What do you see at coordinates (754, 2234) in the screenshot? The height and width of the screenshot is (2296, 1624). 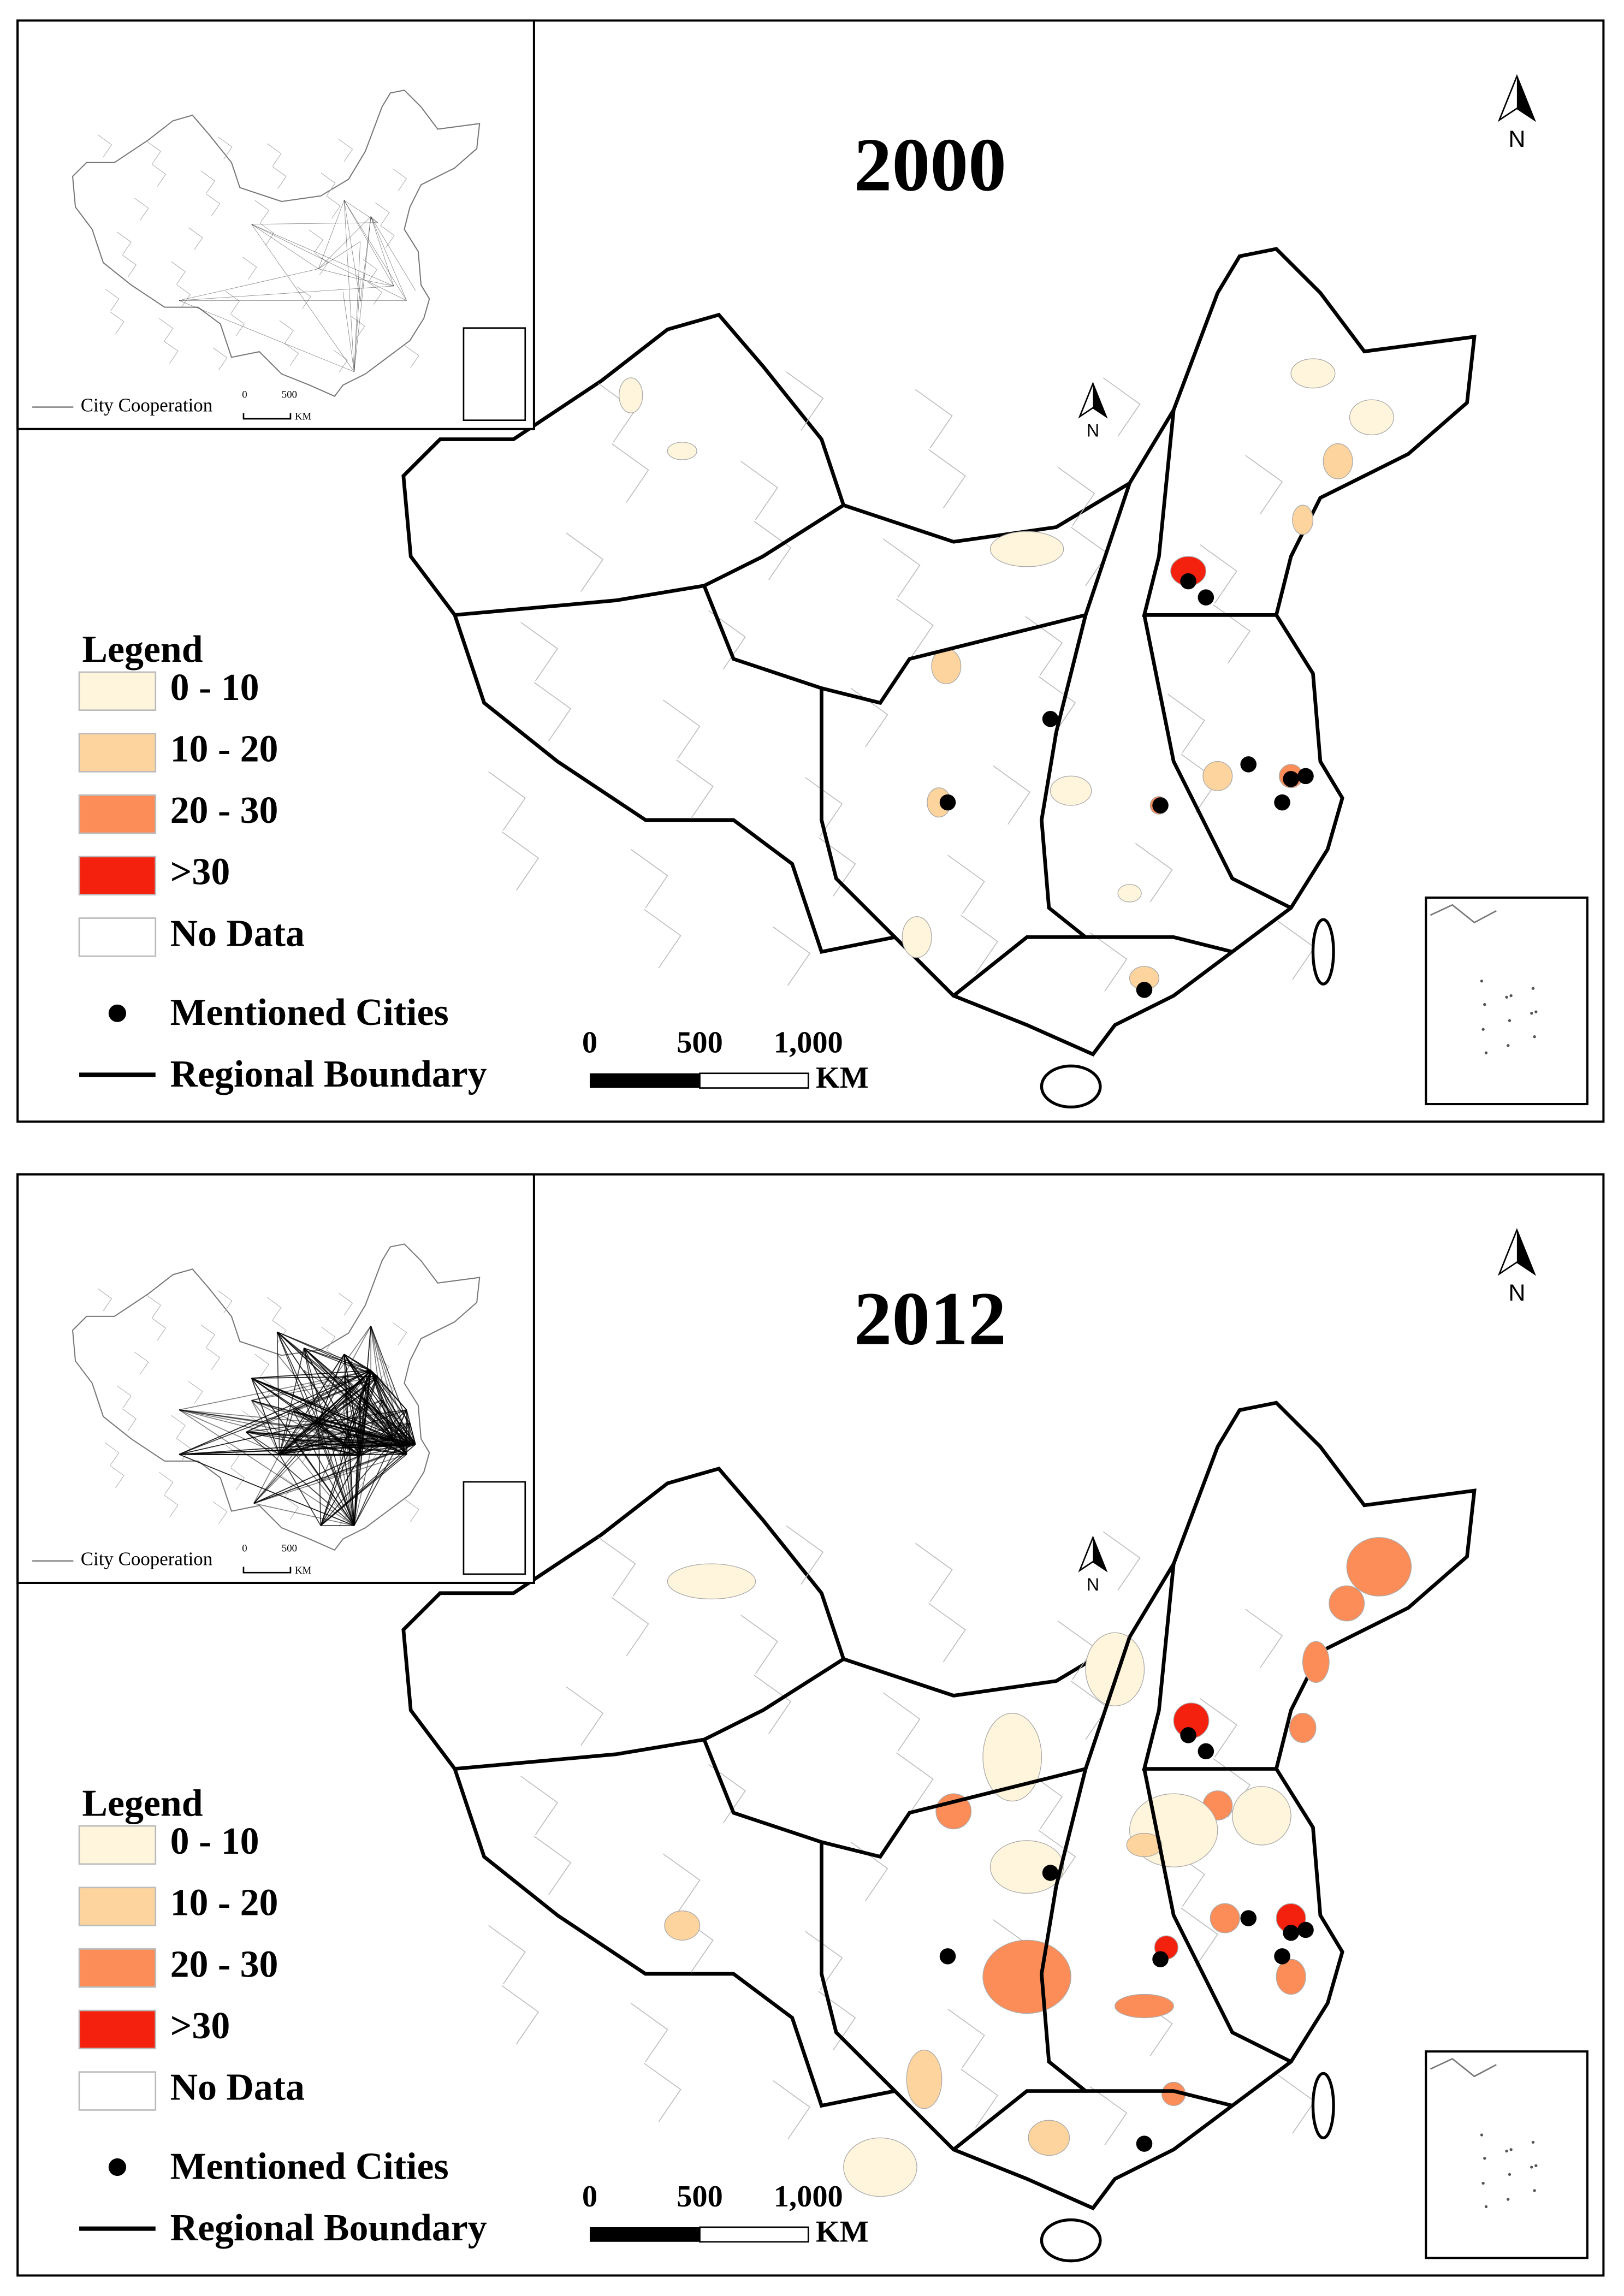 I see `scale-bar-white` at bounding box center [754, 2234].